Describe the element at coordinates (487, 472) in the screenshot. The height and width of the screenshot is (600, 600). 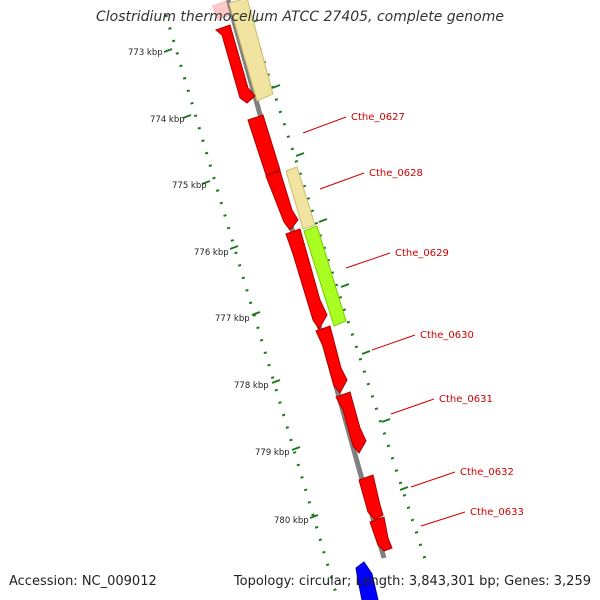
I see `gene-label-cthe-0632: Cthe_0632` at that location.